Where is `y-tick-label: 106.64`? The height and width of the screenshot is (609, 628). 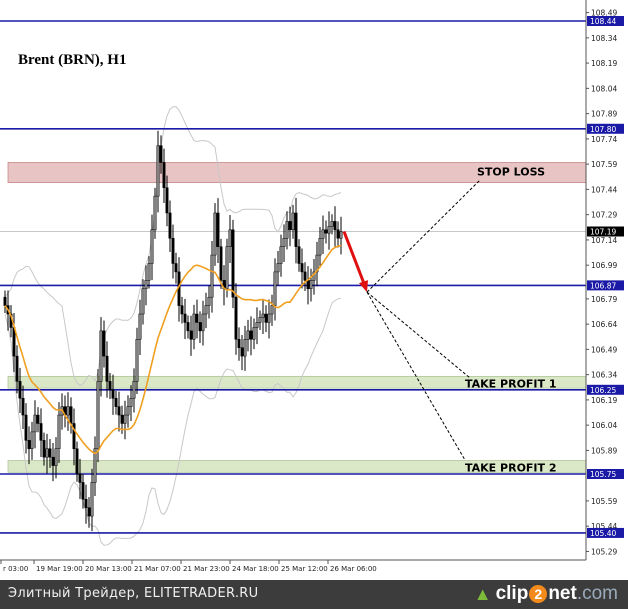 y-tick-label: 106.64 is located at coordinates (604, 324).